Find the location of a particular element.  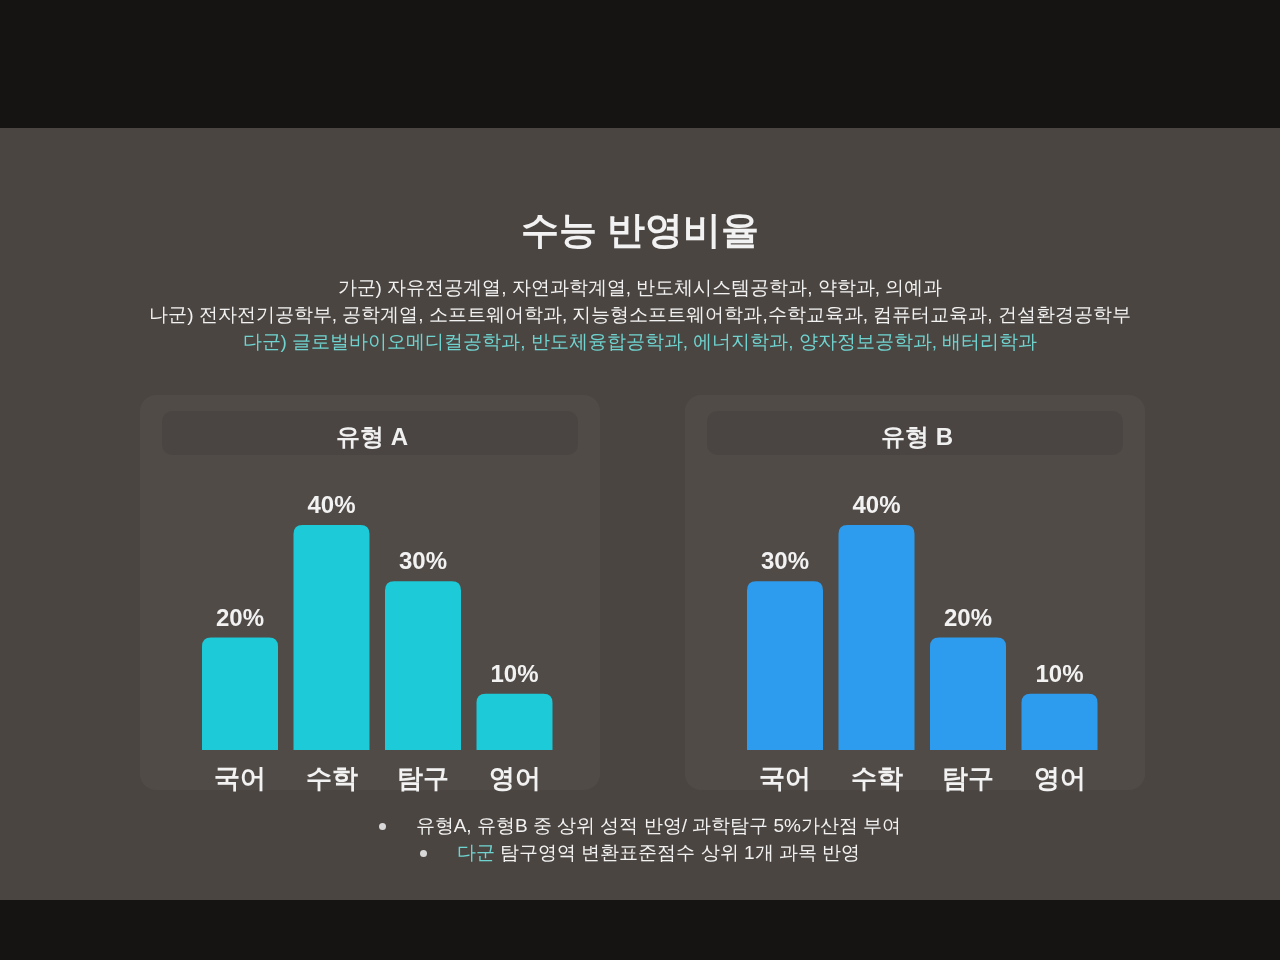

text: 다군 탐구영역 변환표준점수 상위 1개 과목 반영 is located at coordinates (658, 852).